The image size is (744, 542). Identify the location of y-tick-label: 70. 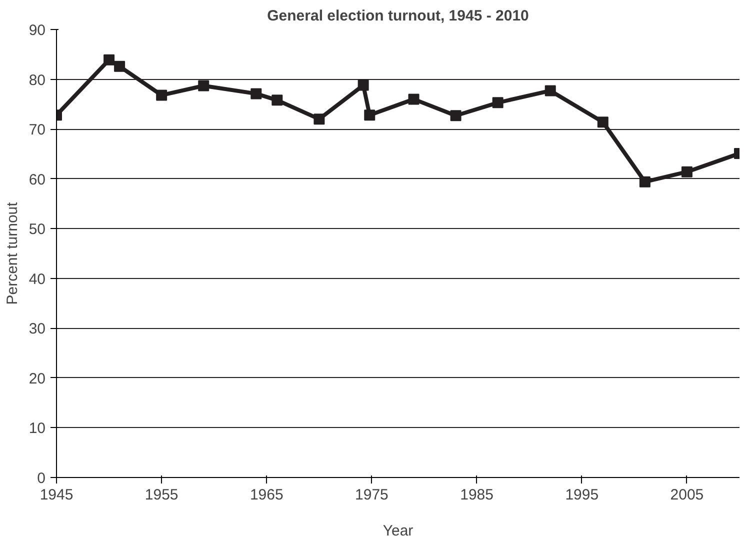
(37, 130).